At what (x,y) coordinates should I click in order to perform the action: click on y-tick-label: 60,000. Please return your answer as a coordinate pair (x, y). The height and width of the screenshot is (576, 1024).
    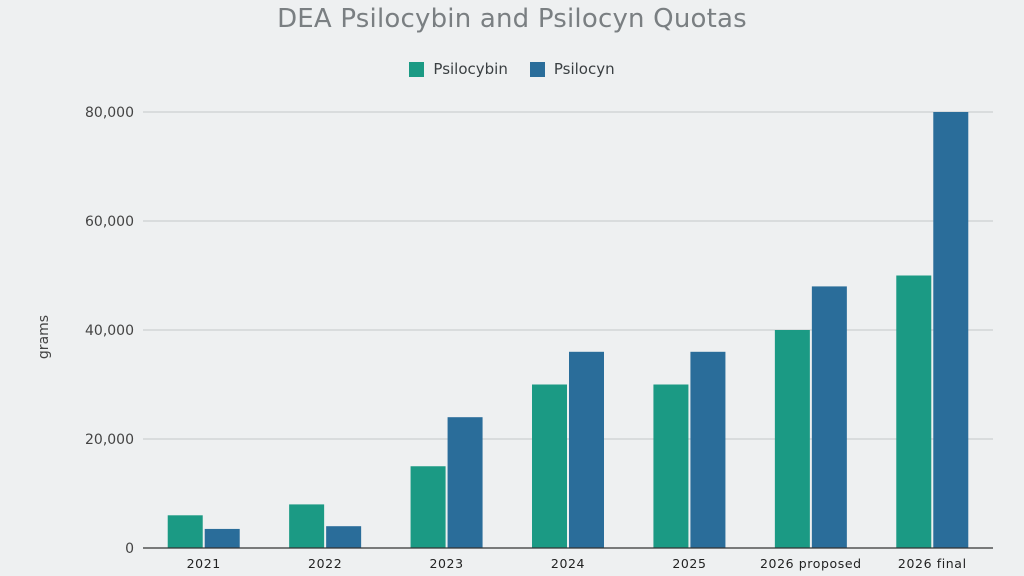
    Looking at the image, I should click on (109, 222).